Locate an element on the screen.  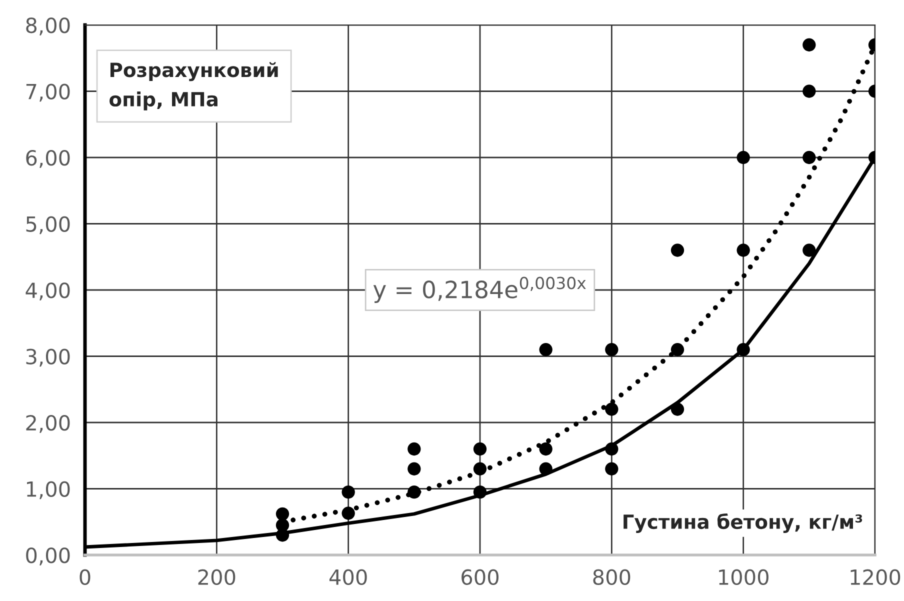
x-tick-label: 1000 is located at coordinates (743, 577).